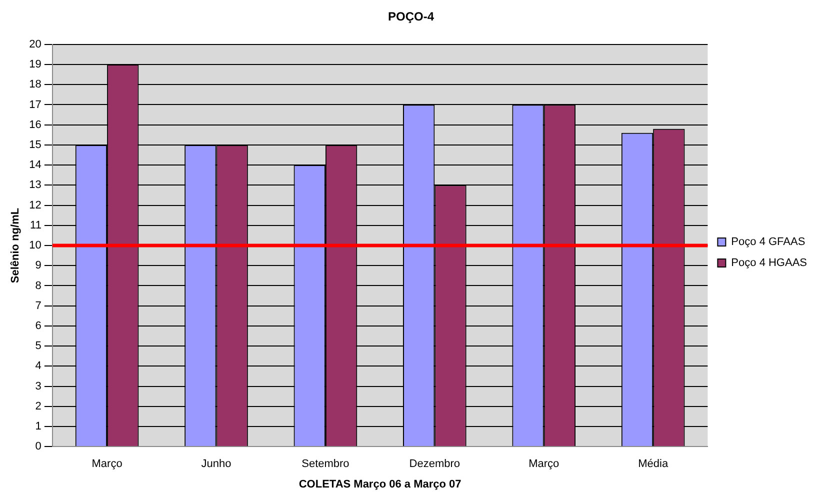 This screenshot has width=822, height=500. What do you see at coordinates (38, 426) in the screenshot?
I see `y-tick-label: 1` at bounding box center [38, 426].